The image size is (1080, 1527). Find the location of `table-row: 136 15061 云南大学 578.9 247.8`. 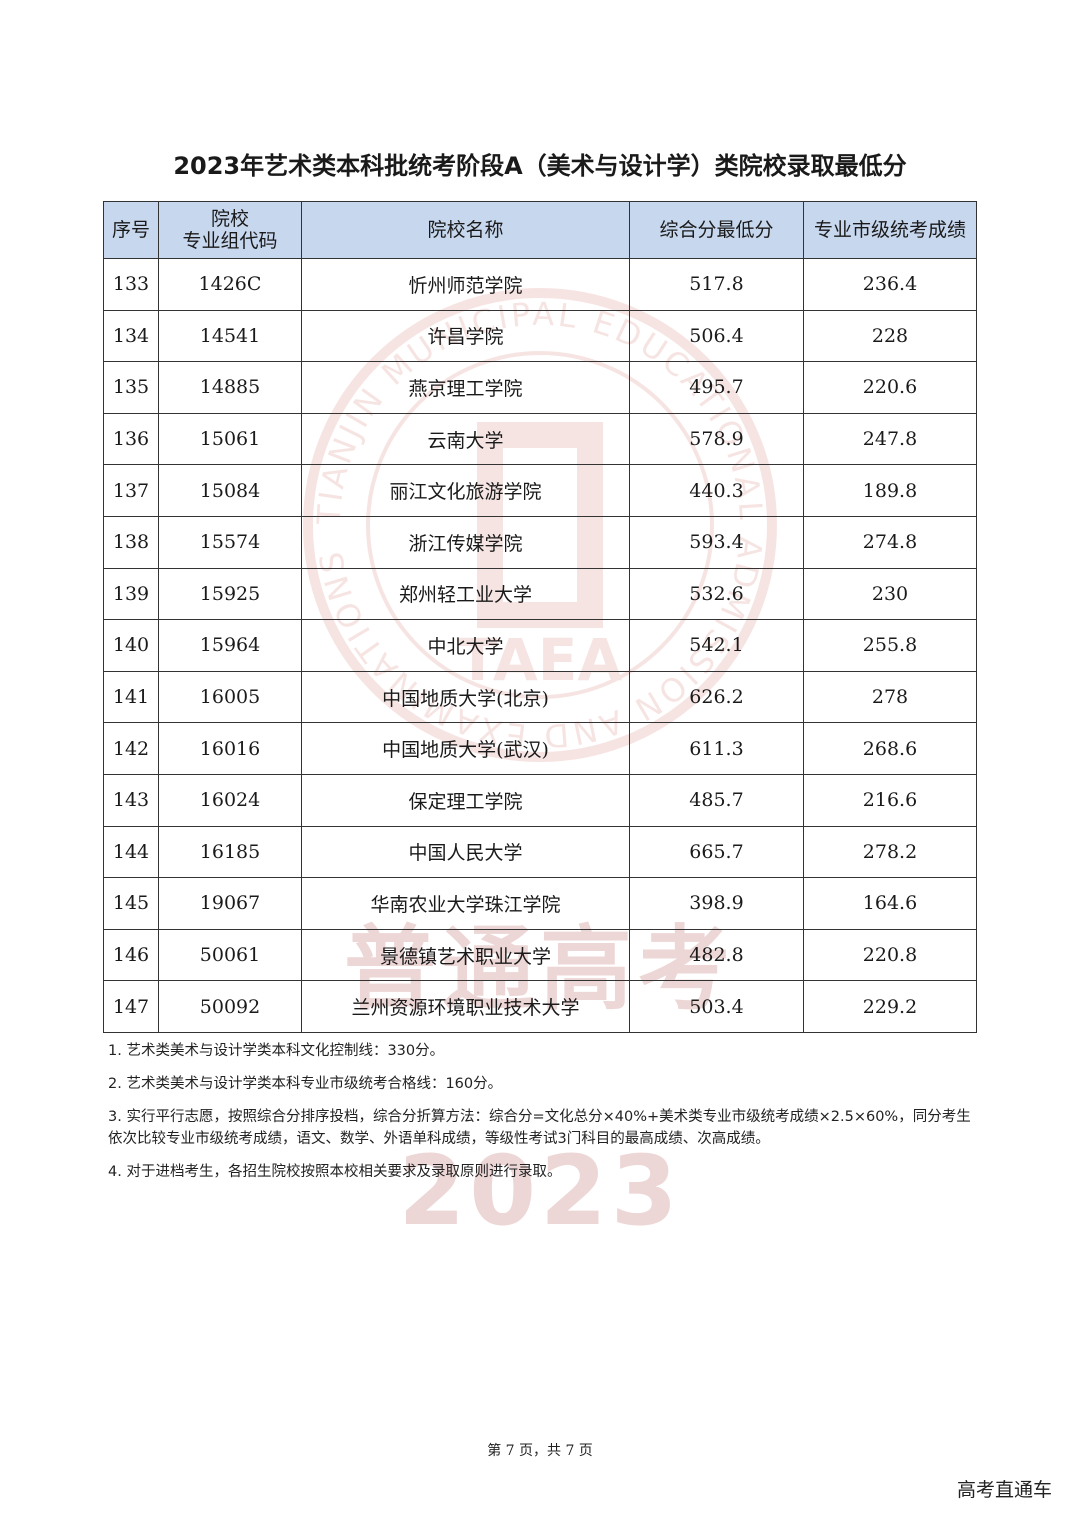

table-row: 136 15061 云南大学 578.9 247.8 is located at coordinates (540, 439).